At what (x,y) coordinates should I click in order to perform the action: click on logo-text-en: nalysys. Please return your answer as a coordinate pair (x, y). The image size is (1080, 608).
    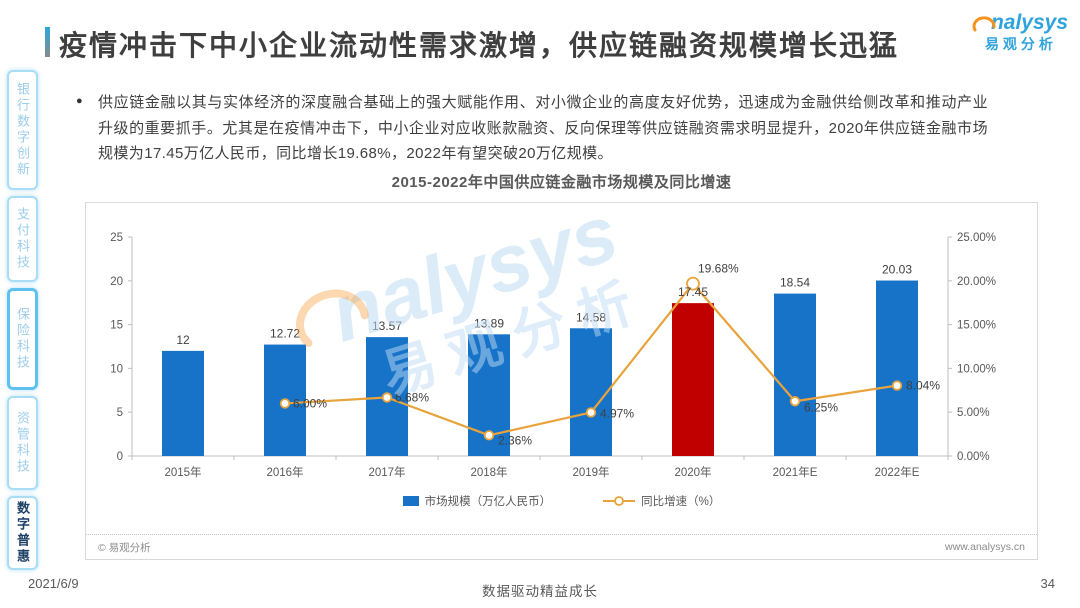
    Looking at the image, I should click on (1029, 22).